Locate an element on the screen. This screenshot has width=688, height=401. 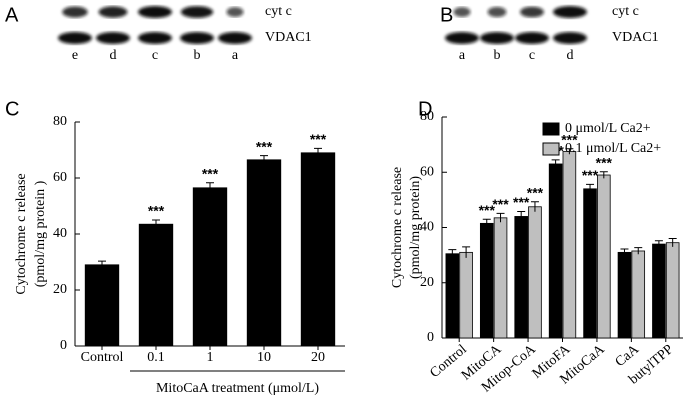
x-tick-label: 20 is located at coordinates (318, 357).